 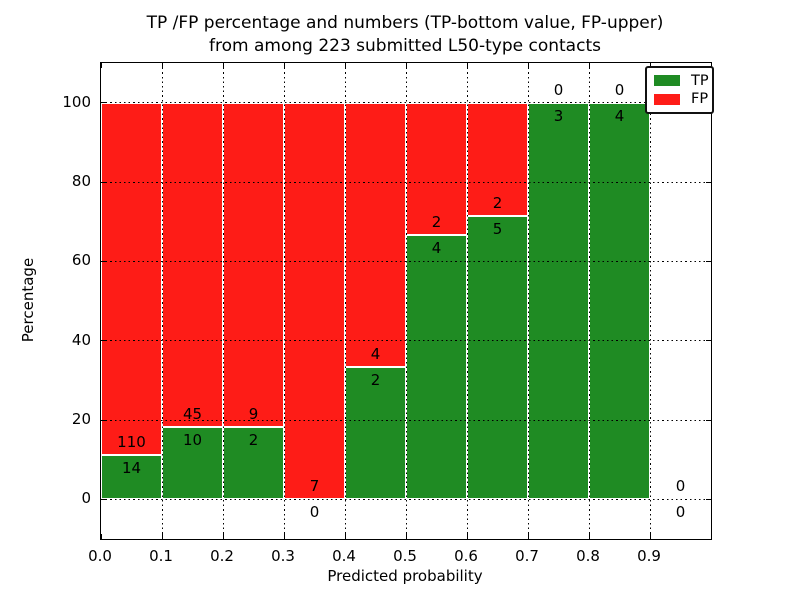 I want to click on tp-count-label: 3, so click(x=558, y=115).